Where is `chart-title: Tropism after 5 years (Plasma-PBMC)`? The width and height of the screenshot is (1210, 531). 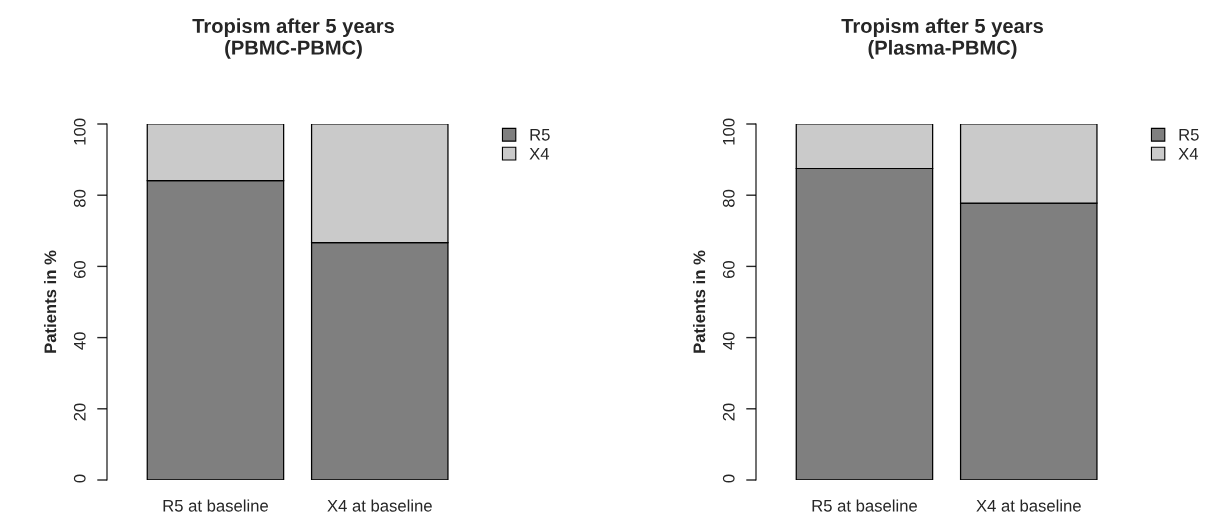
chart-title: Tropism after 5 years (Plasma-PBMC) is located at coordinates (942, 38).